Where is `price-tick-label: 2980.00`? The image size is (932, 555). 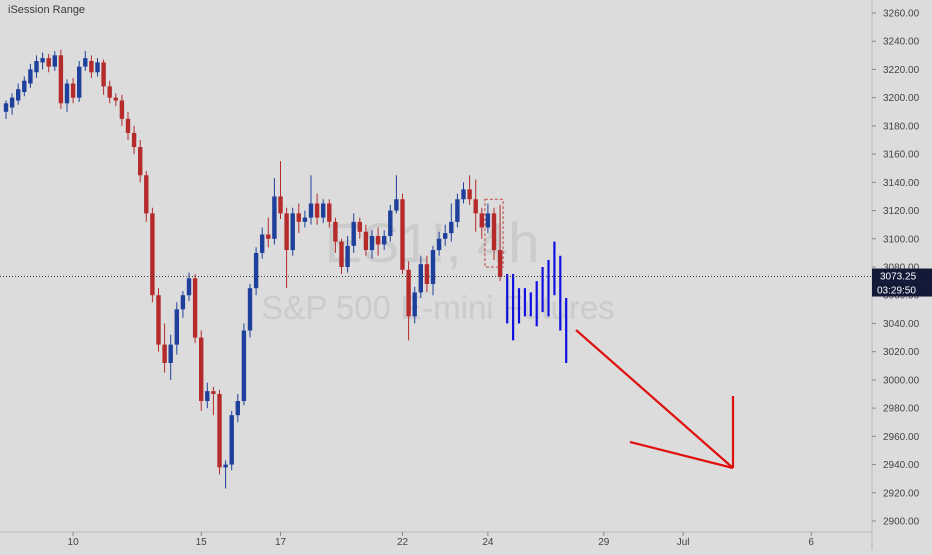
price-tick-label: 2980.00 is located at coordinates (901, 409).